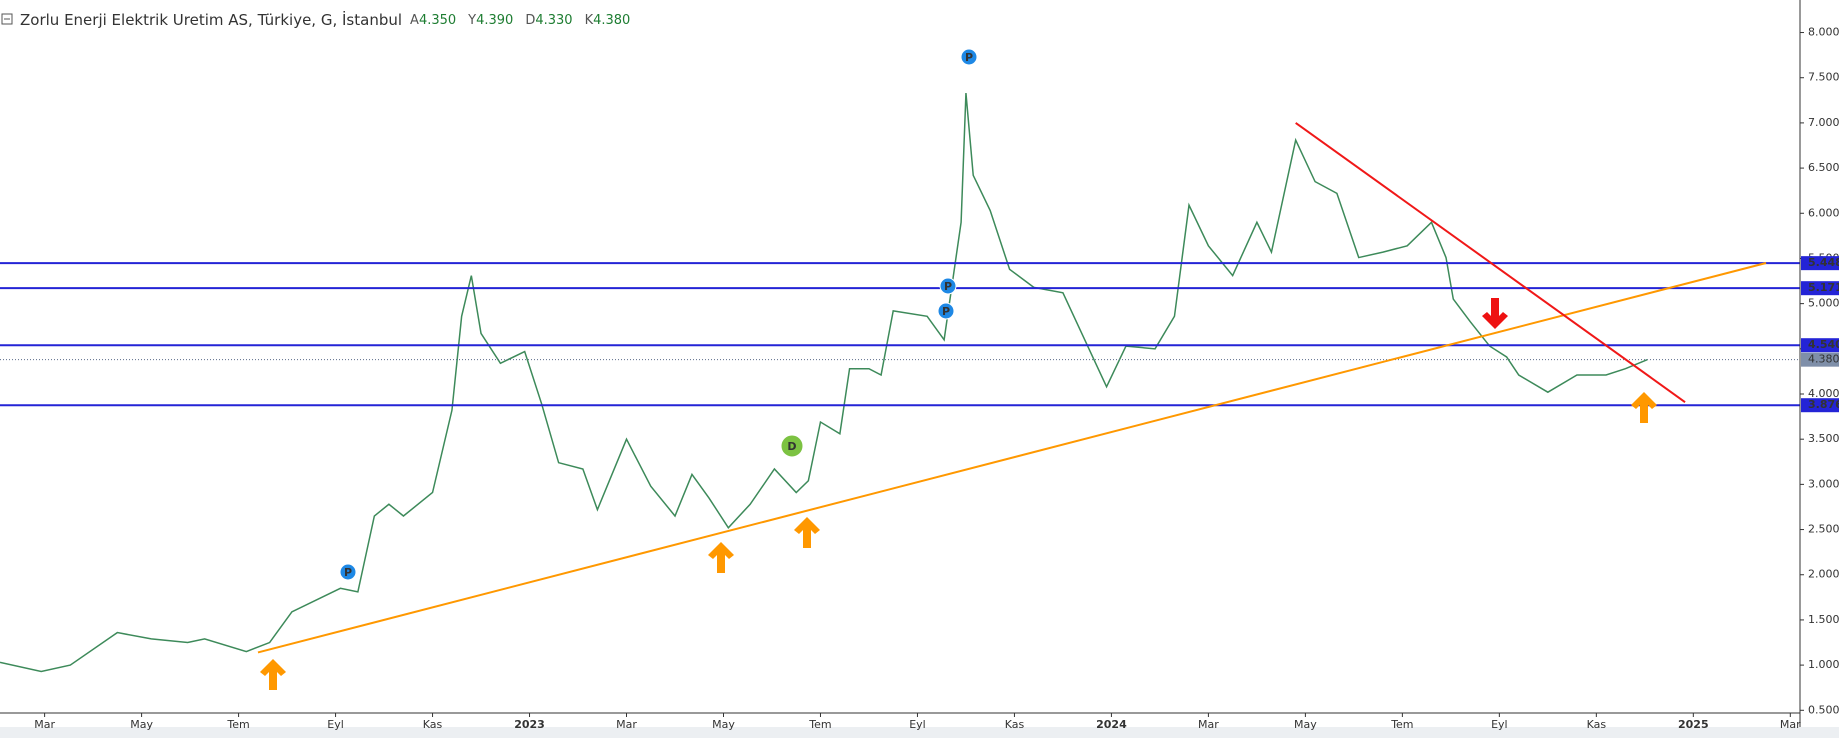 The height and width of the screenshot is (738, 1839). Describe the element at coordinates (1823, 483) in the screenshot. I see `y-tick-label: 3.000` at that location.